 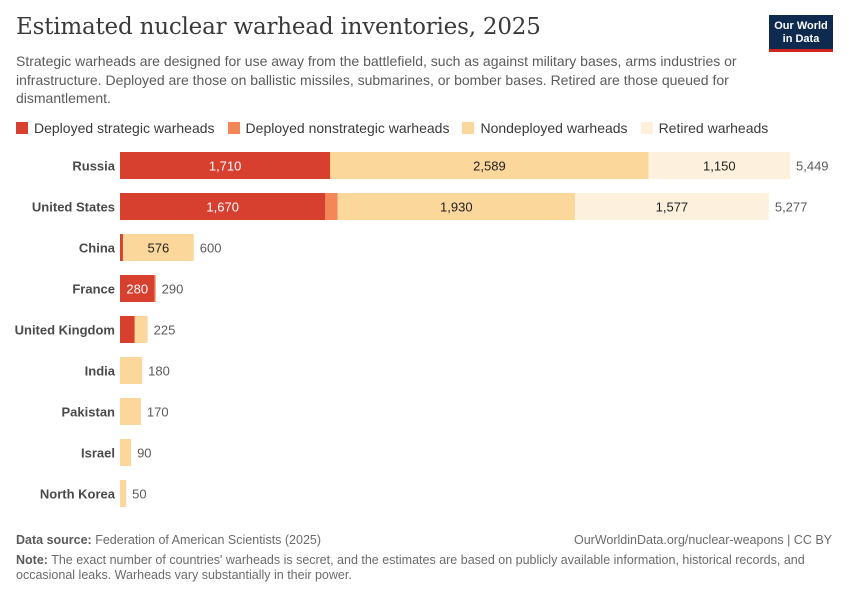 What do you see at coordinates (173, 289) in the screenshot?
I see `bar-total-label: 290` at bounding box center [173, 289].